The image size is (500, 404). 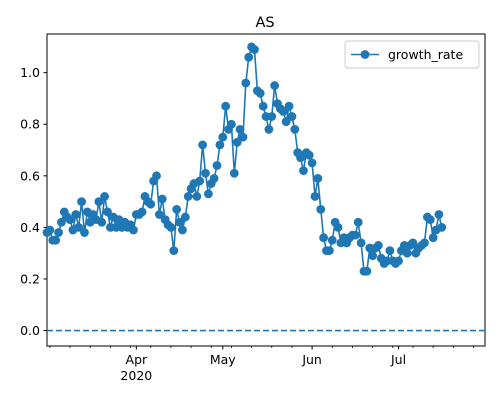 I want to click on legend-series-label: growth_rate, so click(x=425, y=54).